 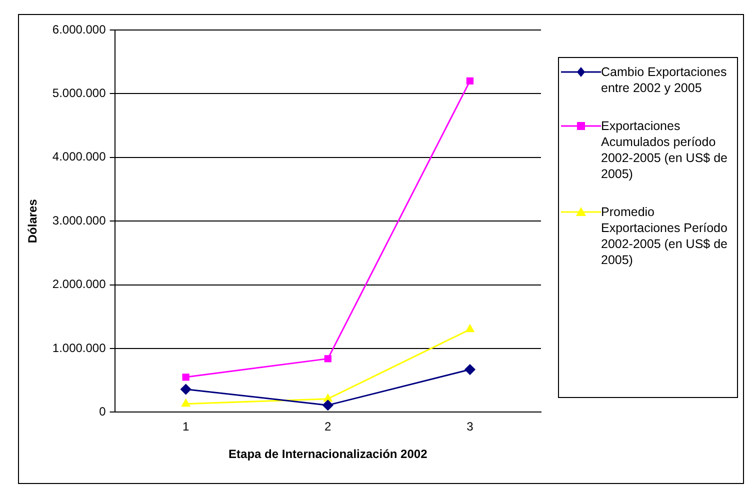 I want to click on y-tick-label: 5.000.000, so click(x=79, y=93).